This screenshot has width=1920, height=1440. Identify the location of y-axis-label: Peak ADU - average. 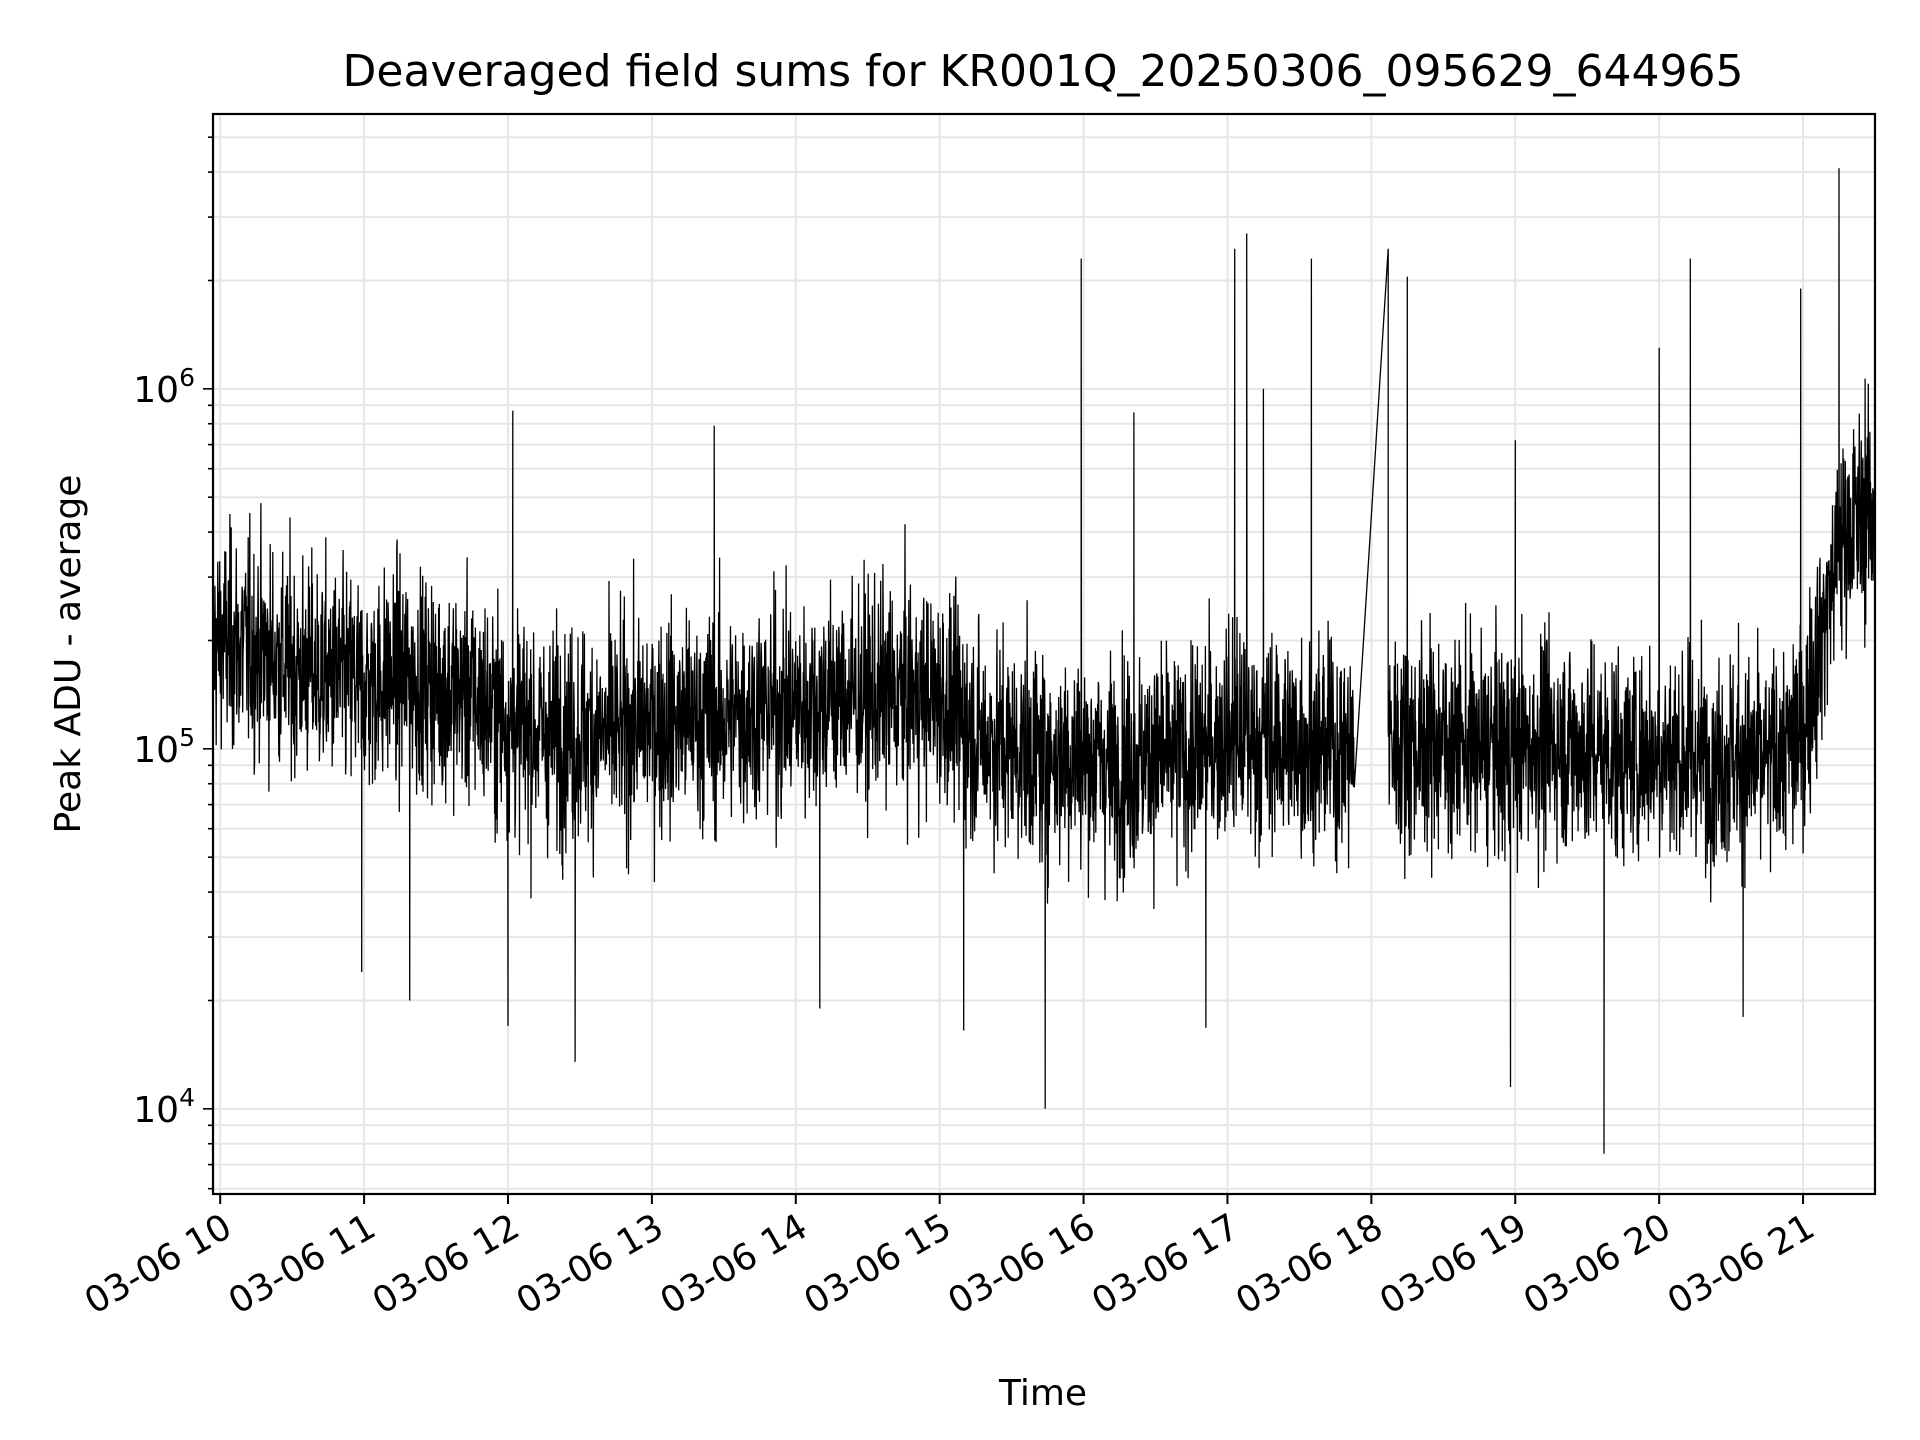
(68, 654).